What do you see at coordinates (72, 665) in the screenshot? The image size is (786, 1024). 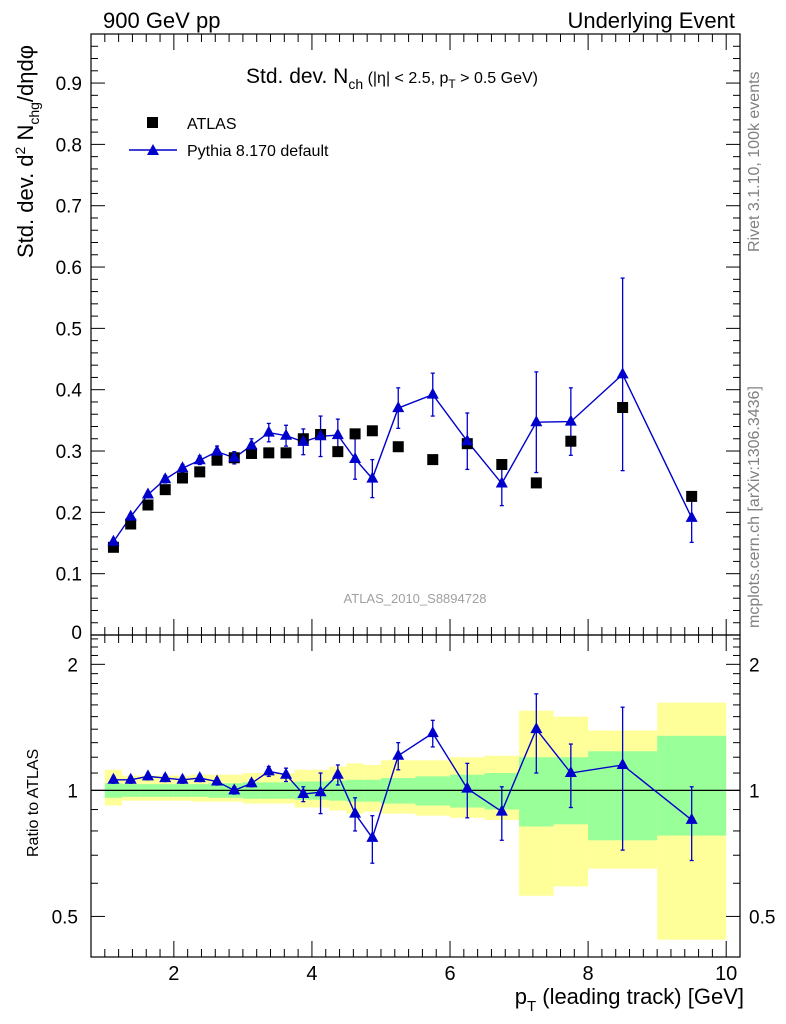 I see `ratio-ytick-label-left: 2` at bounding box center [72, 665].